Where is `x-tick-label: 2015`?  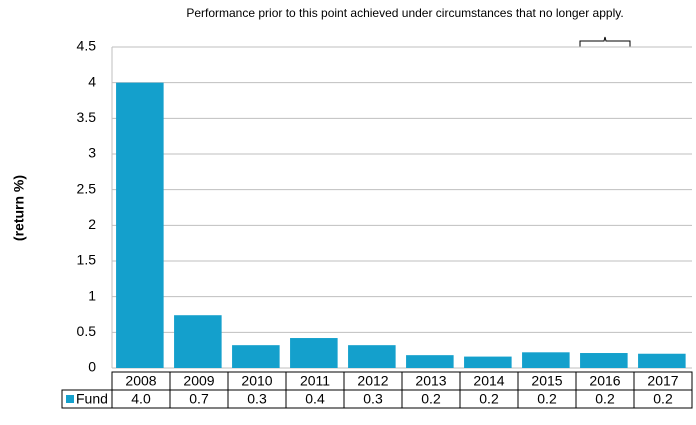
x-tick-label: 2015 is located at coordinates (546, 381).